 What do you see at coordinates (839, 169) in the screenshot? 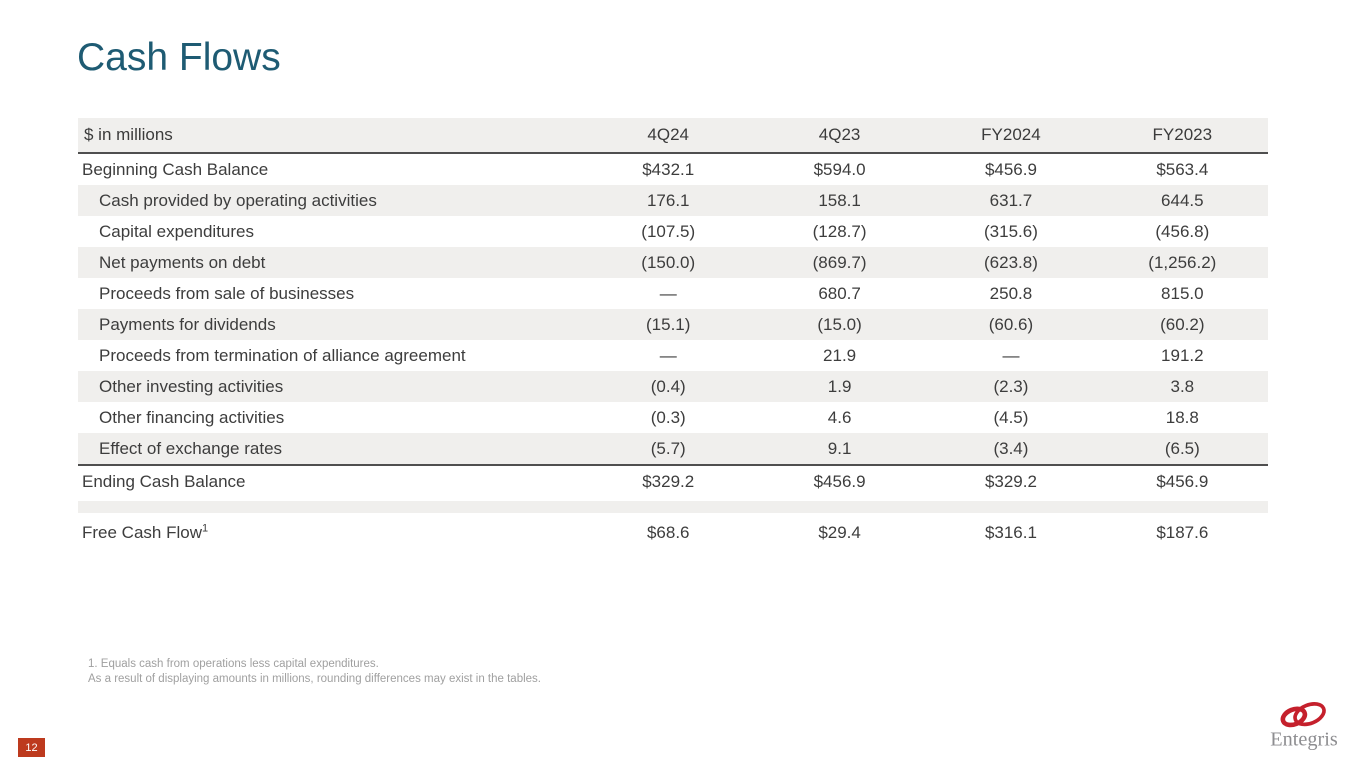
I see `cell-value: $594.0` at bounding box center [839, 169].